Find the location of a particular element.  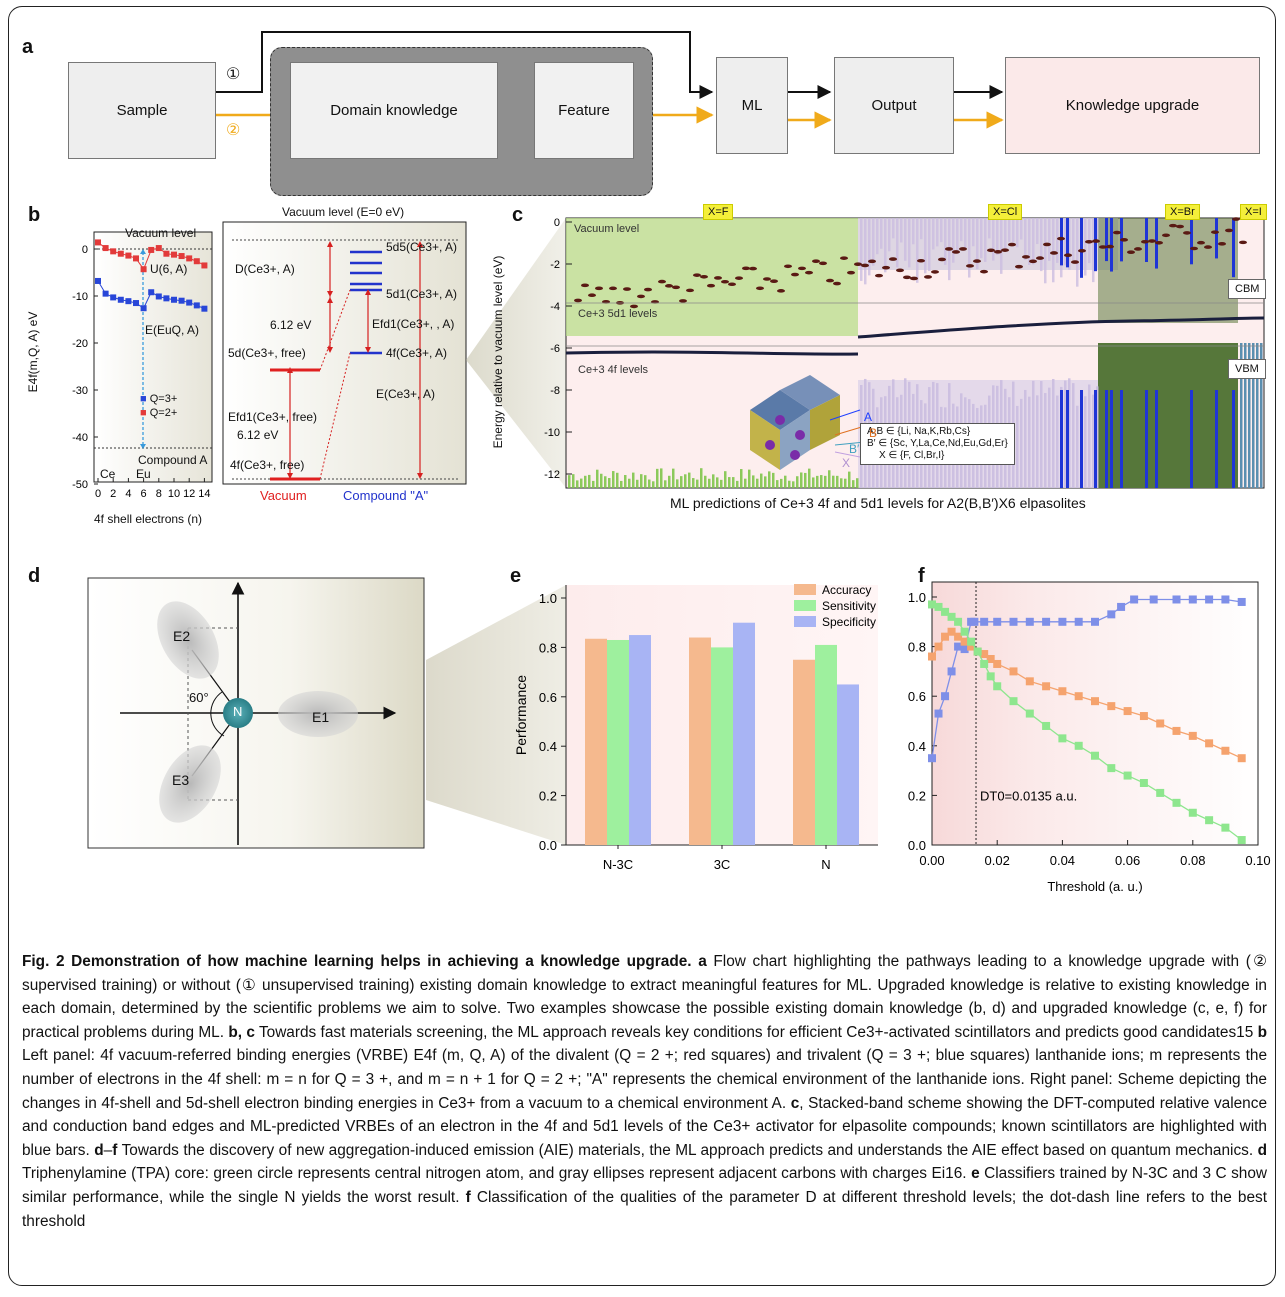

c-ce5d: Ce+3 5d1 levels is located at coordinates (618, 314).